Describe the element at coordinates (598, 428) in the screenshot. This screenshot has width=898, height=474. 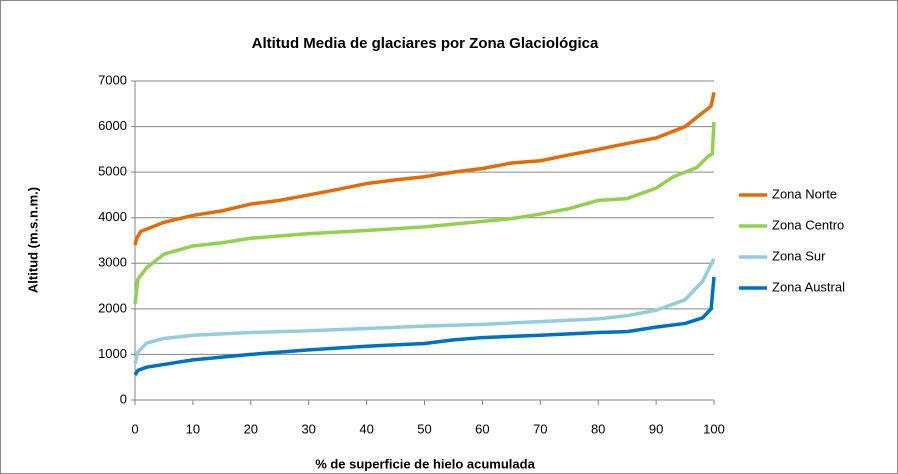
I see `x-tick-label: 80` at that location.